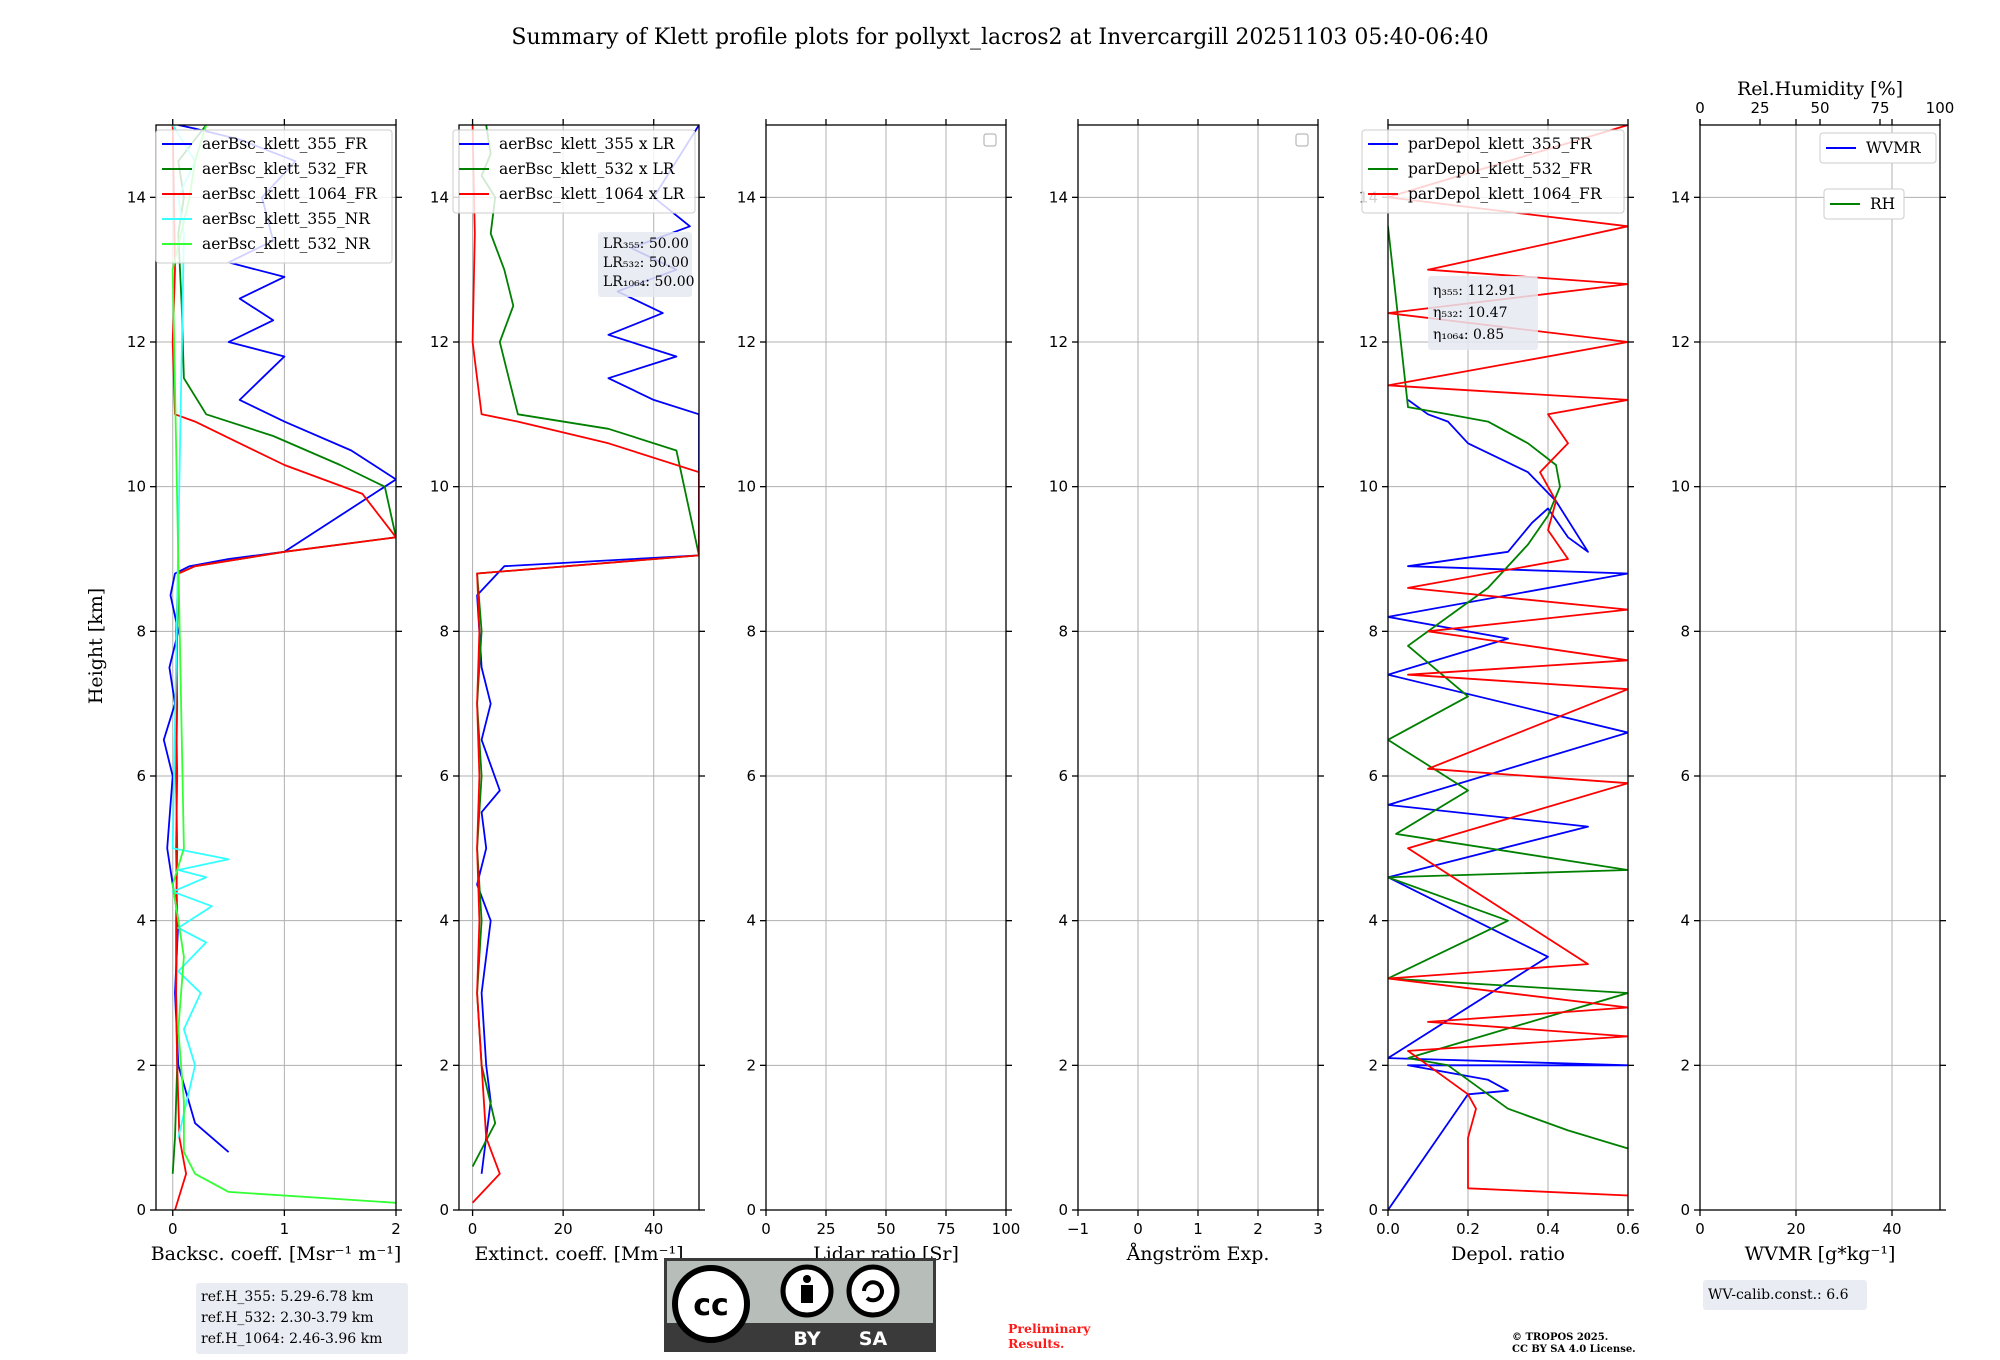 The image size is (2000, 1360). What do you see at coordinates (711, 1305) in the screenshot?
I see `cc-icon-text: cc` at bounding box center [711, 1305].